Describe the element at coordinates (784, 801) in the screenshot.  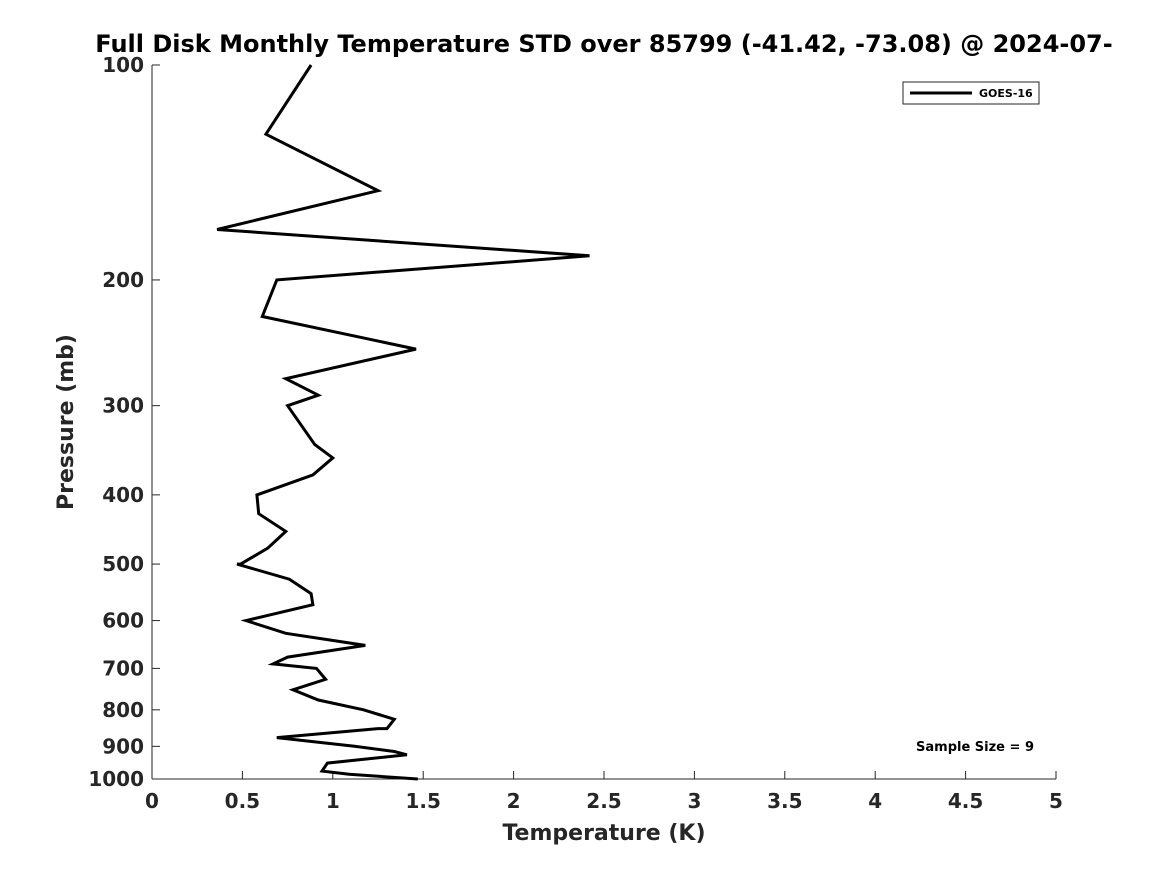
I see `x-tick-label: 3.5` at that location.